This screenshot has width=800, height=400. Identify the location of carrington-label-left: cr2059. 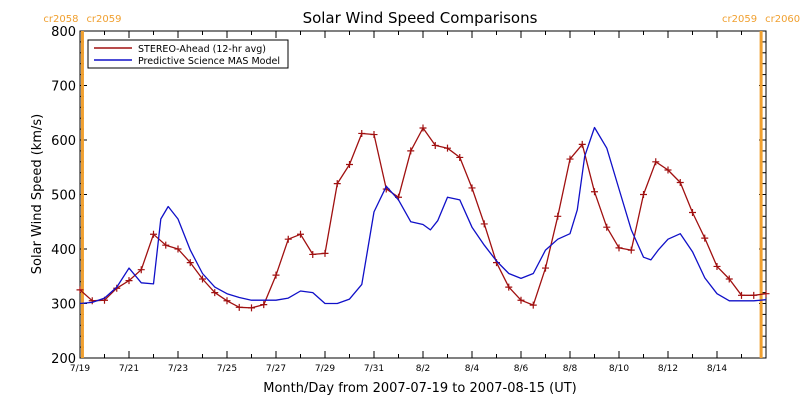
(739, 19).